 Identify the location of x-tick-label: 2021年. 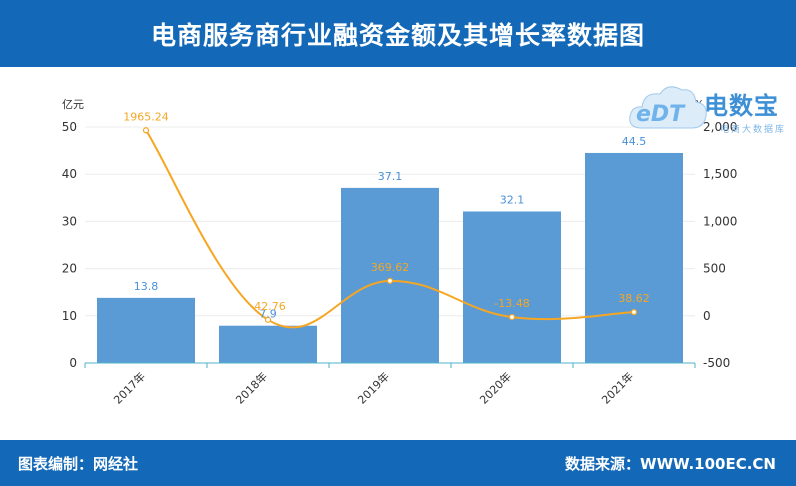
(617, 387).